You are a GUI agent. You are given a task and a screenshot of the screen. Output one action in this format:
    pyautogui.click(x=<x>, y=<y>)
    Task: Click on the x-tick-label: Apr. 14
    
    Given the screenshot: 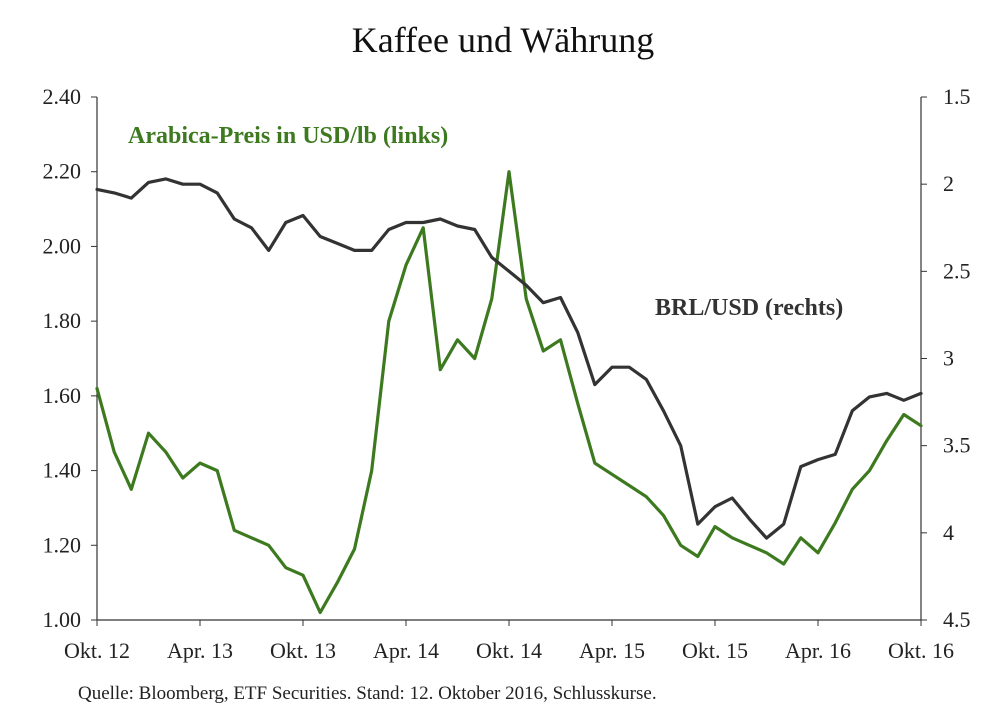 What is the action you would take?
    pyautogui.click(x=406, y=650)
    